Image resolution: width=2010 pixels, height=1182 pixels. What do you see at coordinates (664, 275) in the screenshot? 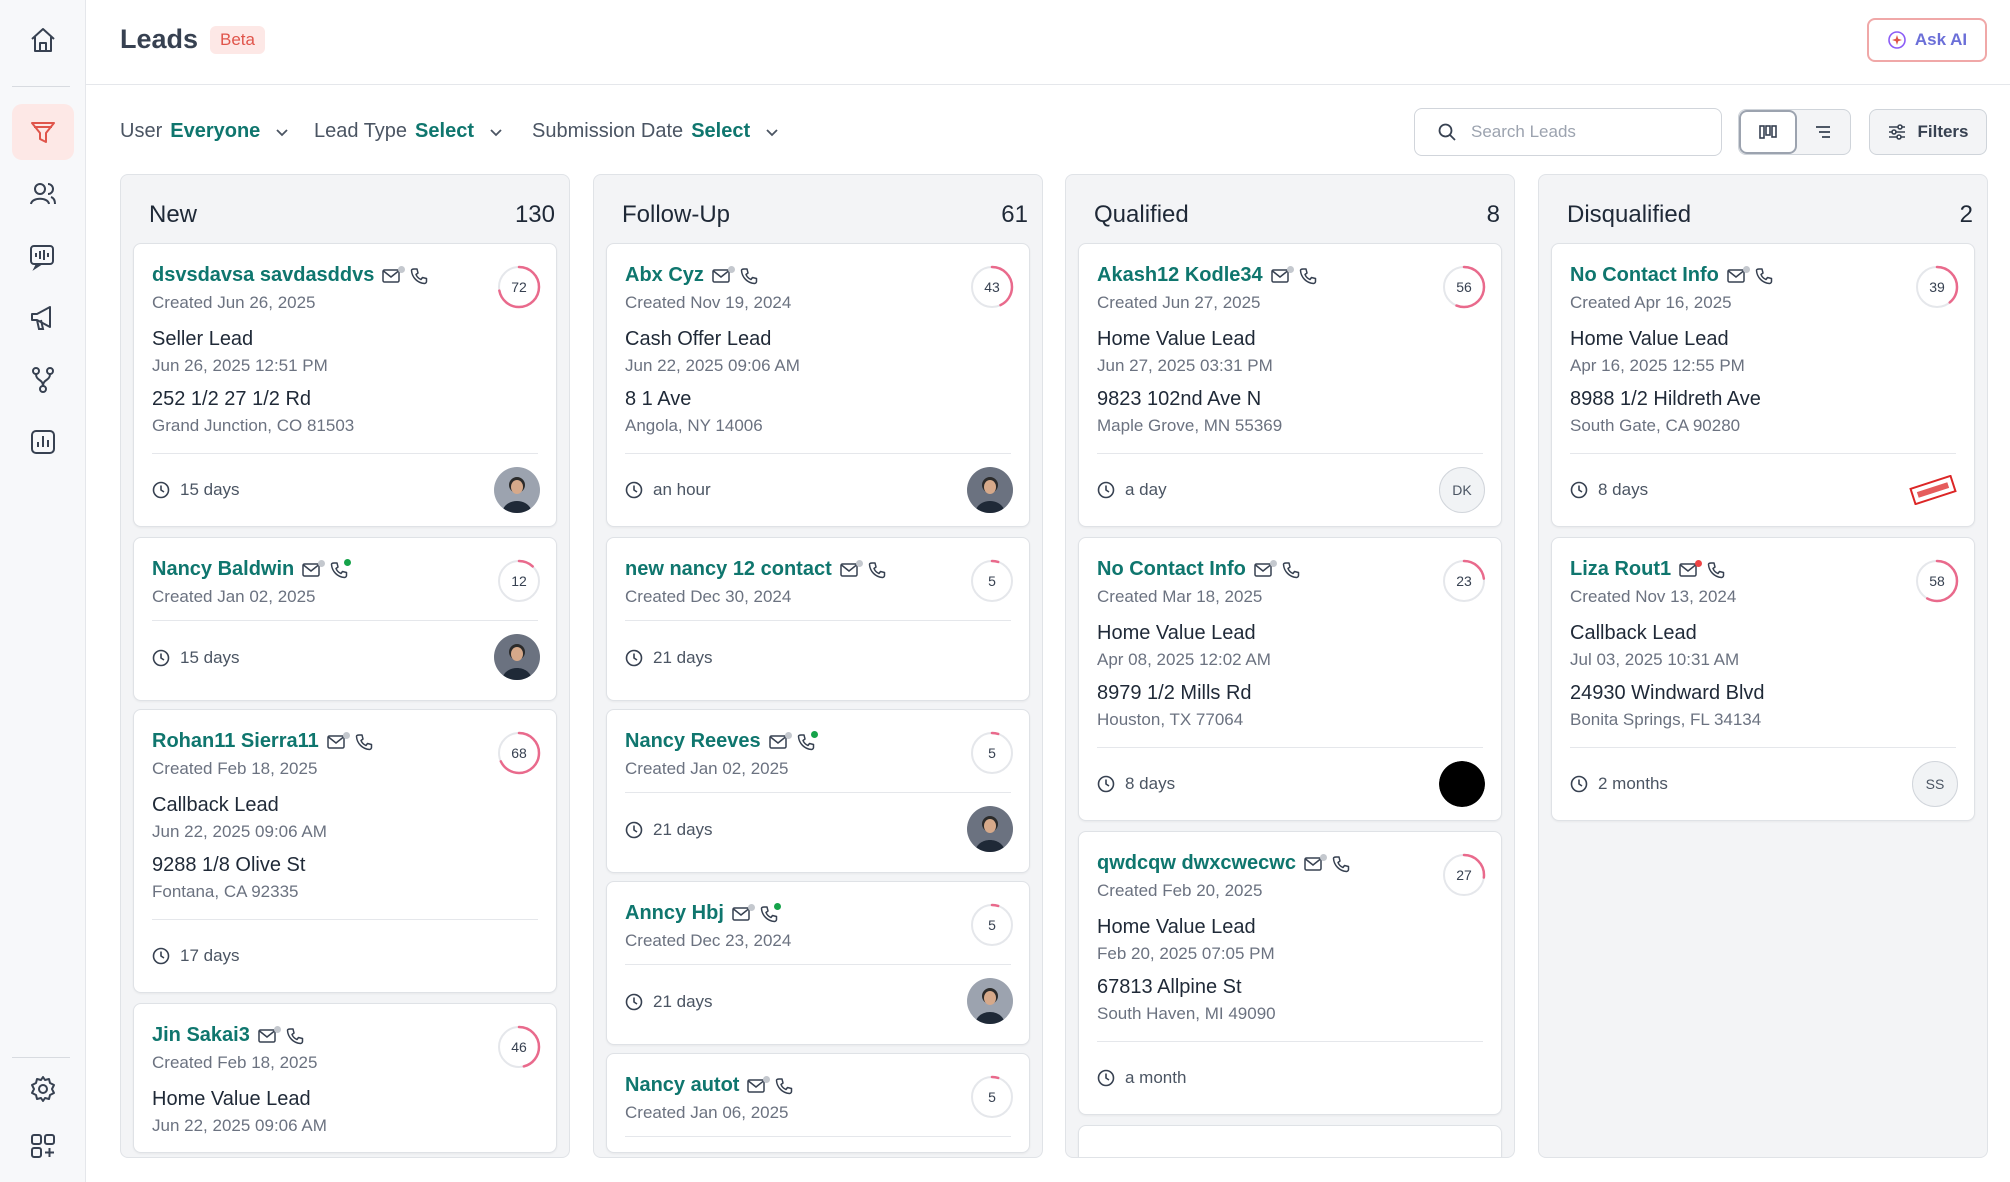
I see `lead-name: Abx Cyz` at bounding box center [664, 275].